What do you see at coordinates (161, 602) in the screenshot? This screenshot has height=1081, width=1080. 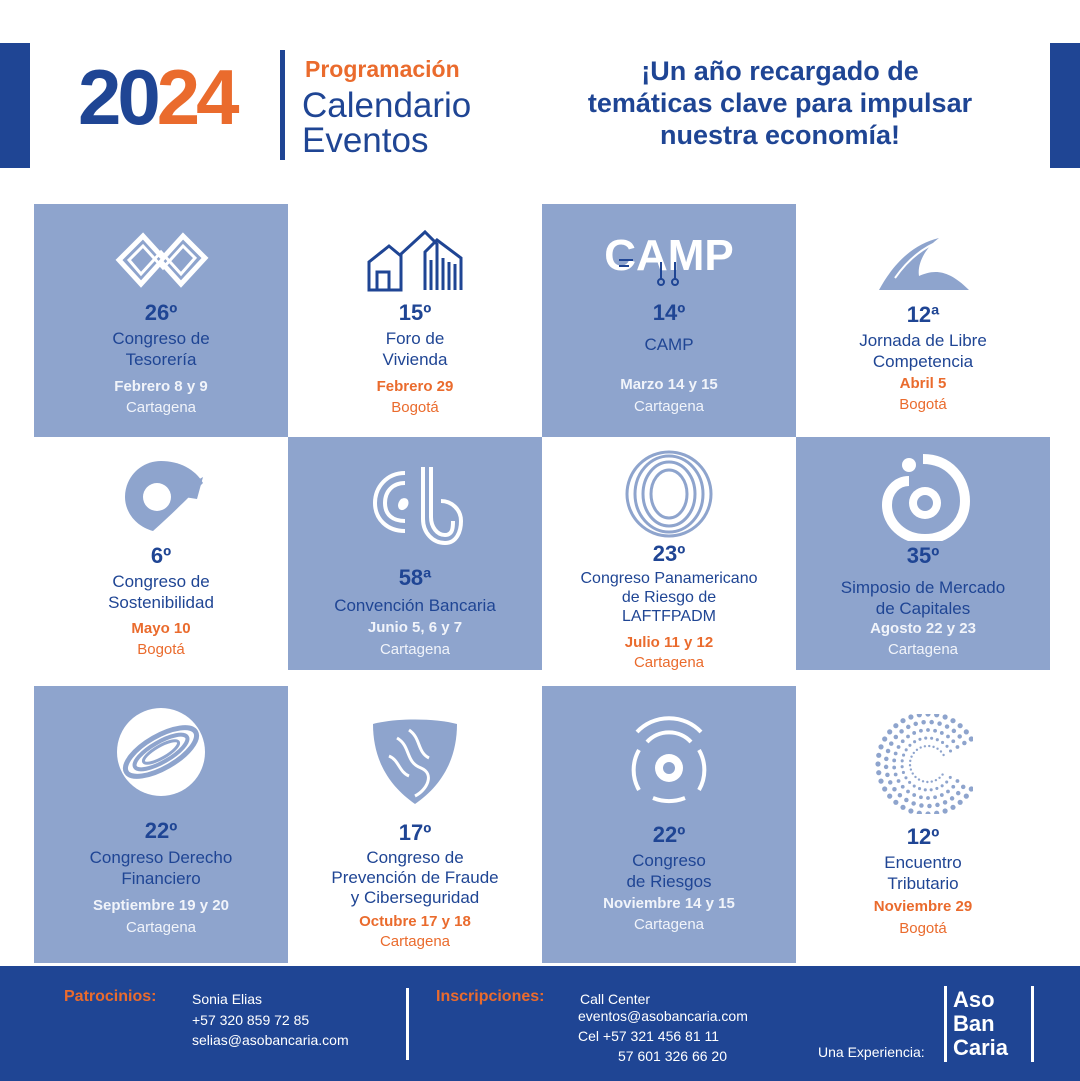 I see `event-name-line: Sostenibilidad` at bounding box center [161, 602].